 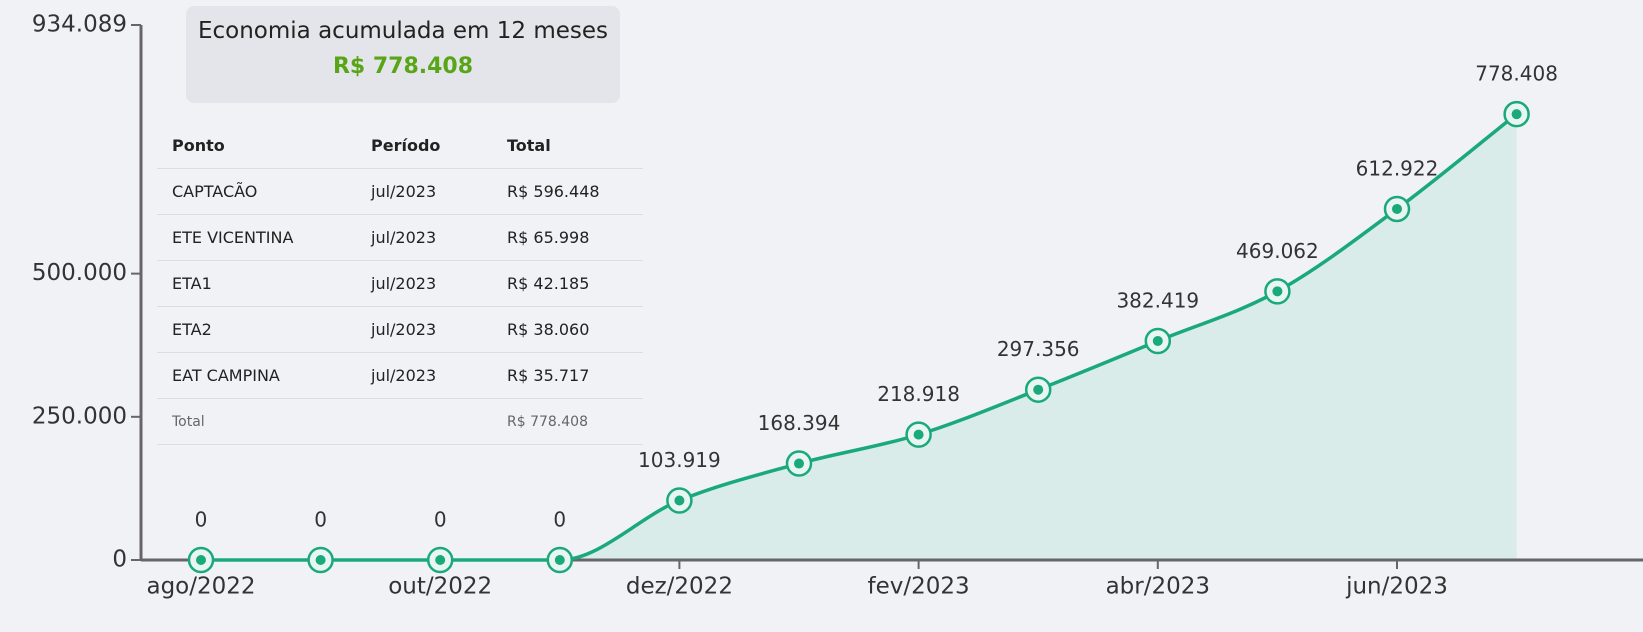 What do you see at coordinates (1277, 251) in the screenshot?
I see `value-label: 469.062` at bounding box center [1277, 251].